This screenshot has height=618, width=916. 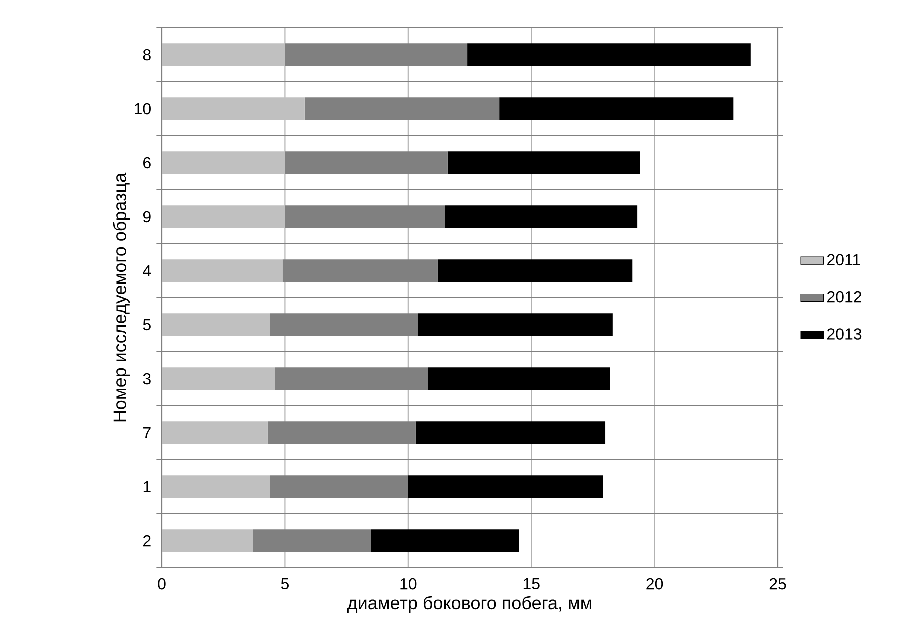 I want to click on x-tick-label: 15, so click(x=532, y=584).